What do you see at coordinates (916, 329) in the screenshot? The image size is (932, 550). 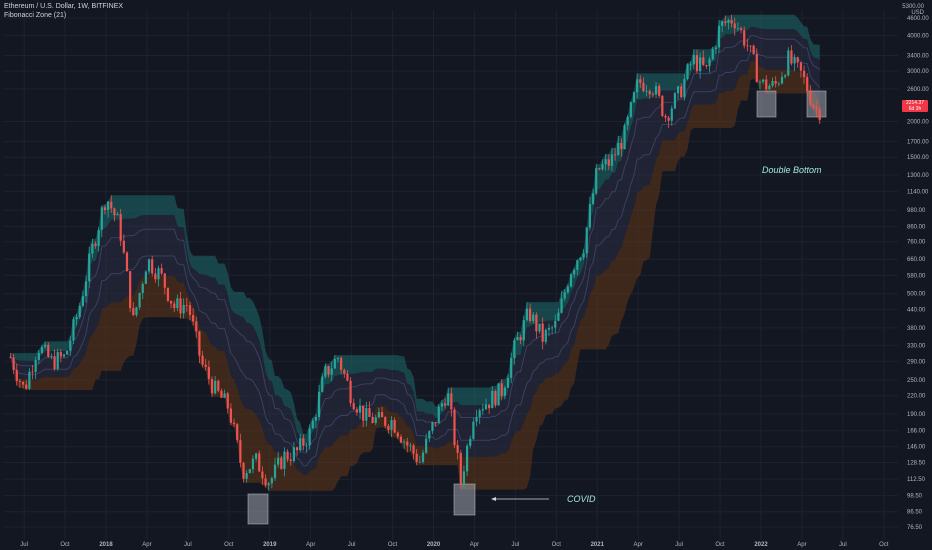 I see `price-tick-label: 380.00` at bounding box center [916, 329].